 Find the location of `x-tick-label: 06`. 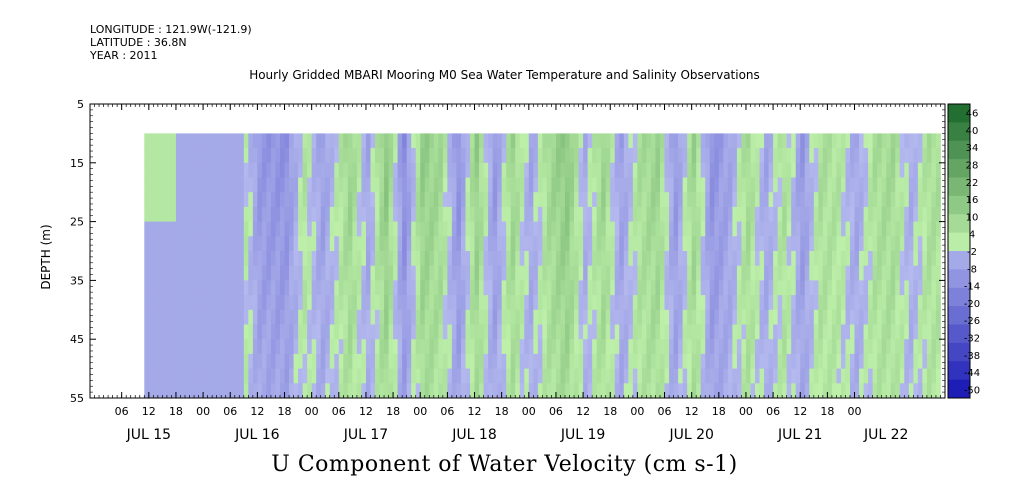

x-tick-label: 06 is located at coordinates (773, 411).